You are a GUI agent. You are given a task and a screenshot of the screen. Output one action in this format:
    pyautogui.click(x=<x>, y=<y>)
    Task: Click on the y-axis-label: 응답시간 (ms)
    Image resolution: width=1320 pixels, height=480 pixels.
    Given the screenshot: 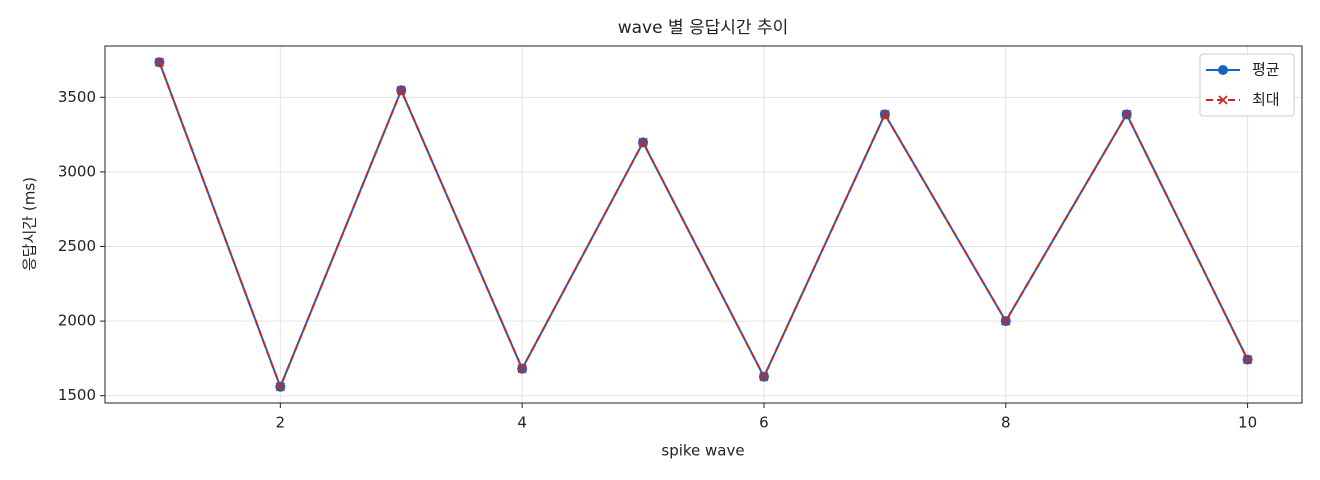 What is the action you would take?
    pyautogui.click(x=30, y=224)
    